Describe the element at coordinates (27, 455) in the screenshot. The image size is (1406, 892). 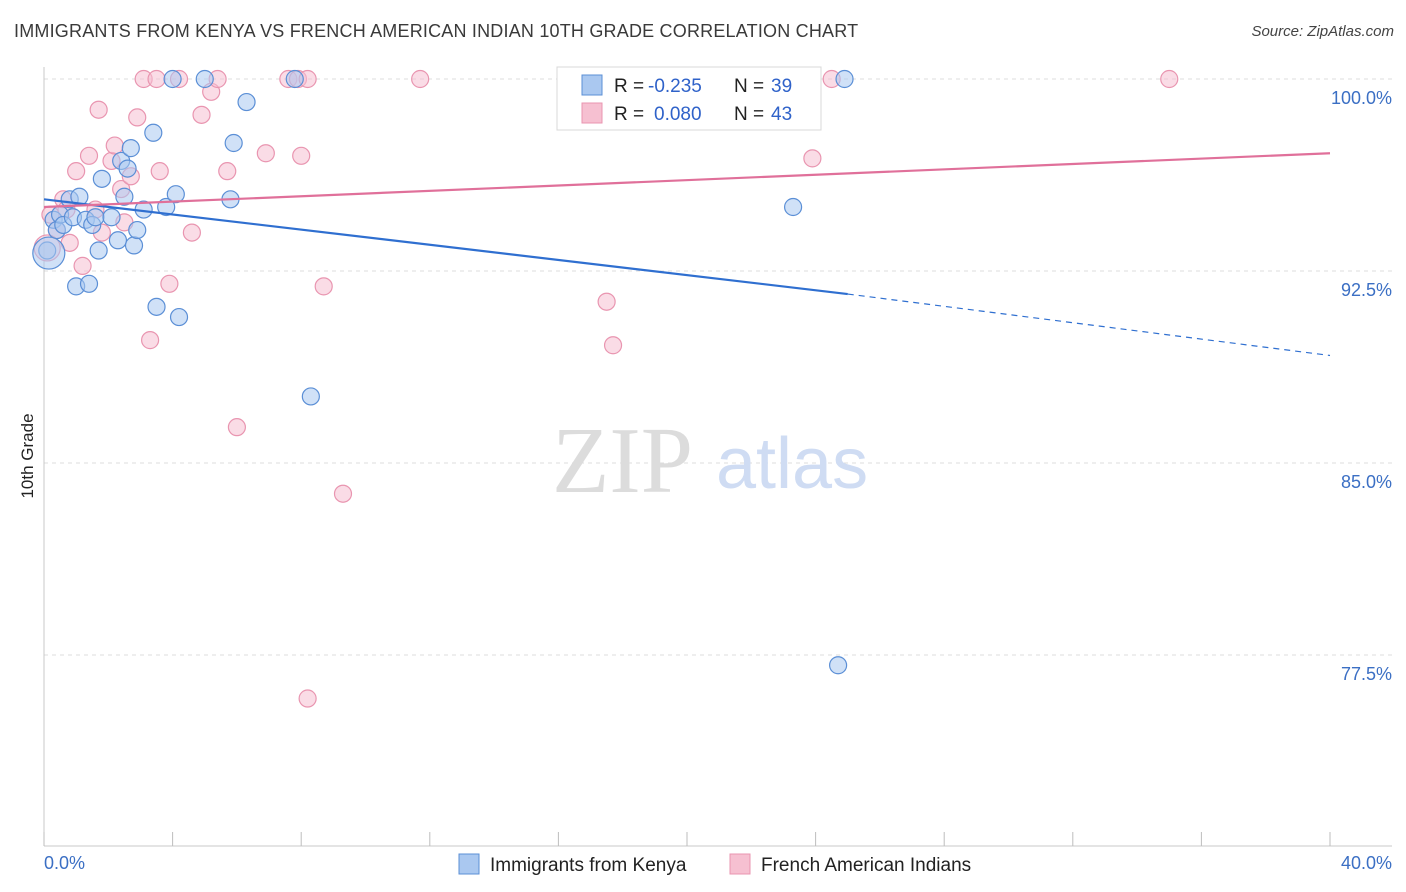
I see `y-axis-title: 10th Grade` at that location.